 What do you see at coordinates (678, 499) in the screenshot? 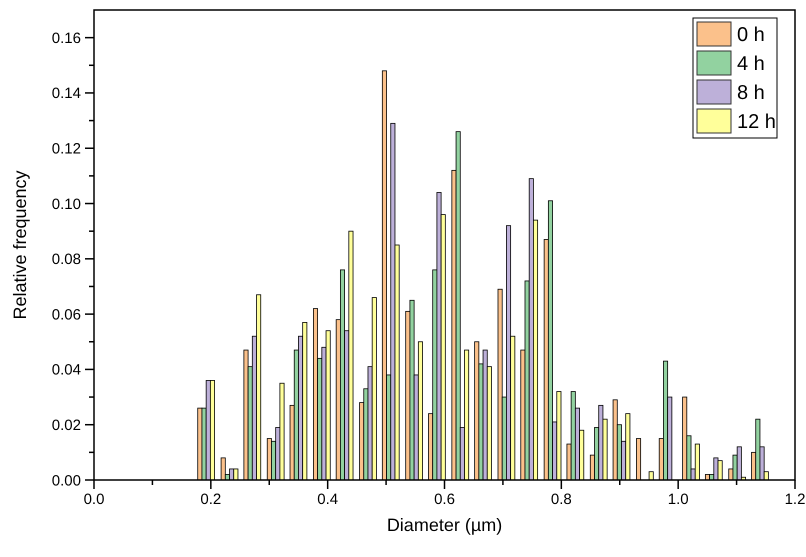
I see `x-tick-label: 1.0` at bounding box center [678, 499].